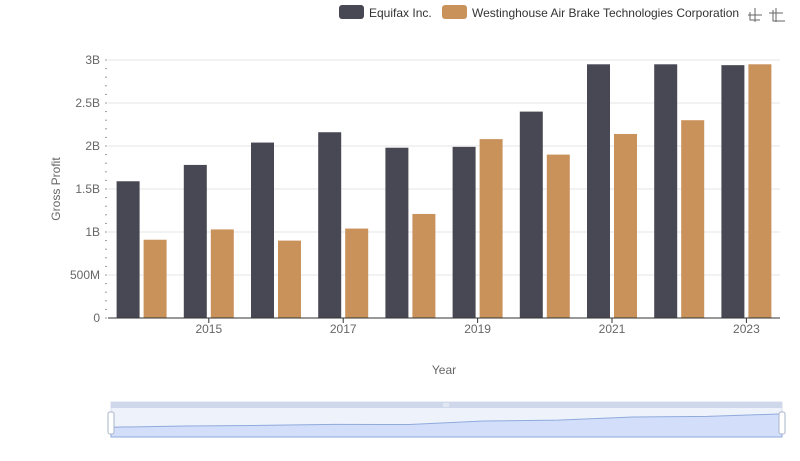 This screenshot has height=461, width=800. What do you see at coordinates (400, 13) in the screenshot?
I see `legend-label-equifax: Equifax Inc.` at bounding box center [400, 13].